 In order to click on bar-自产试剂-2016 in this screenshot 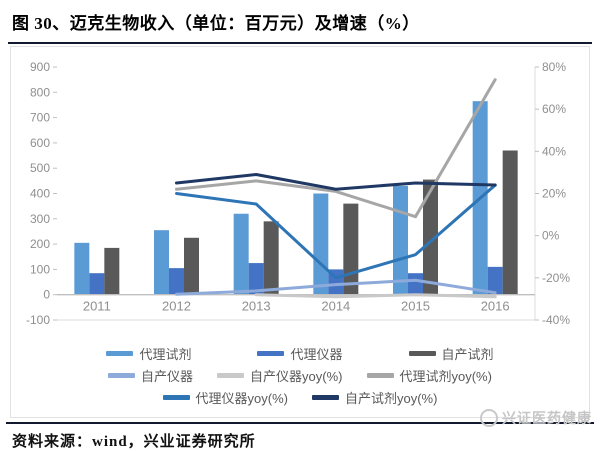, I will do `click(510, 222)`.